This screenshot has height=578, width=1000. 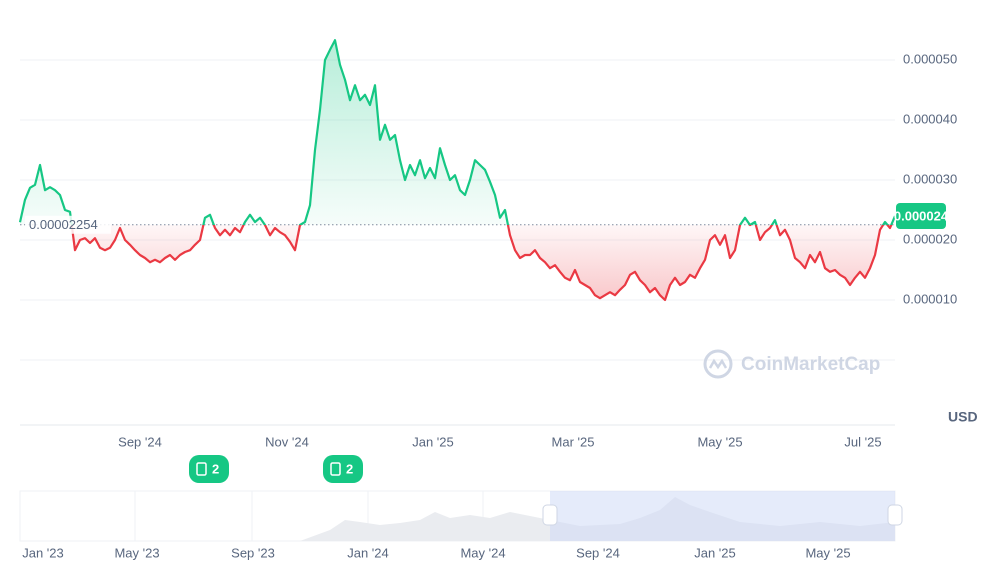 I want to click on navigator-label: May '25, so click(x=827, y=552).